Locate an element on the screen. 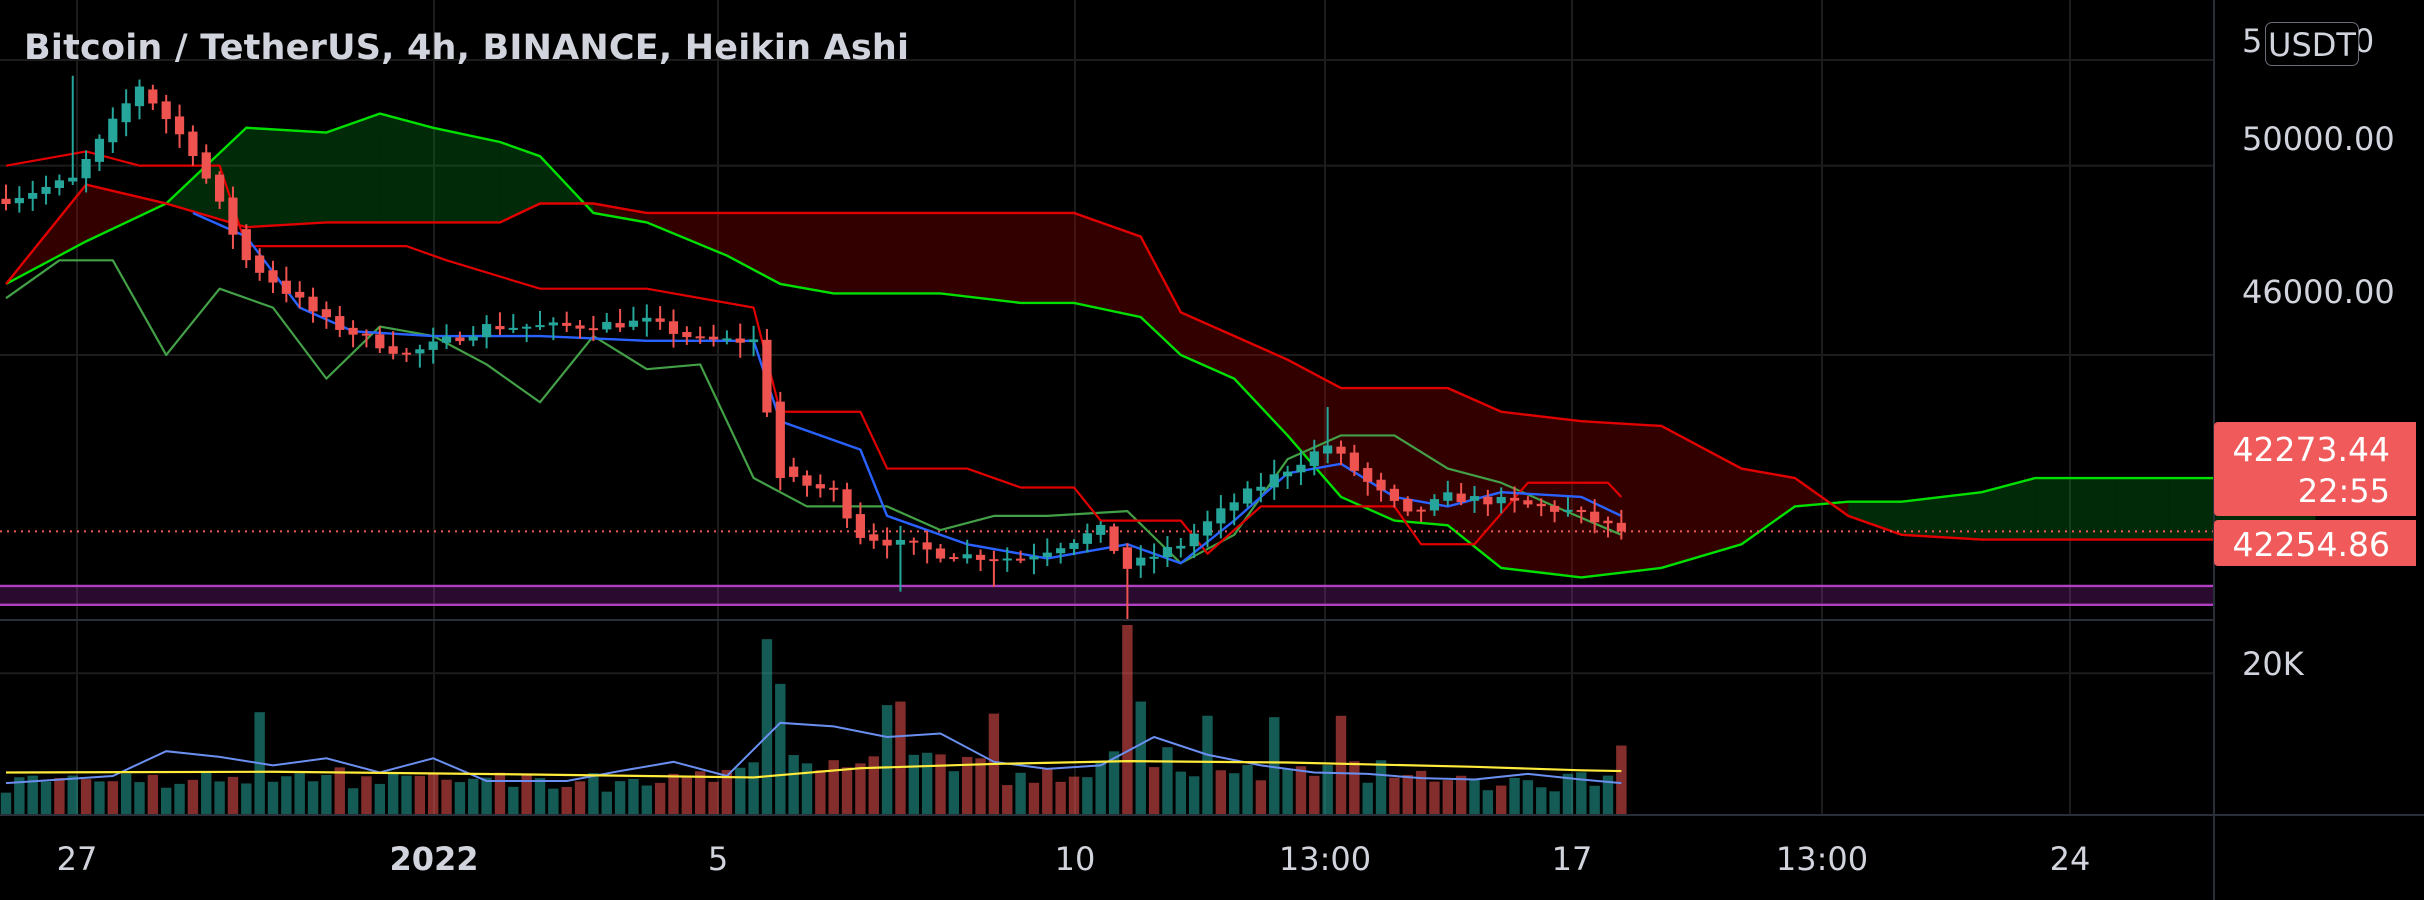  volume-fast-line is located at coordinates (813, 753).